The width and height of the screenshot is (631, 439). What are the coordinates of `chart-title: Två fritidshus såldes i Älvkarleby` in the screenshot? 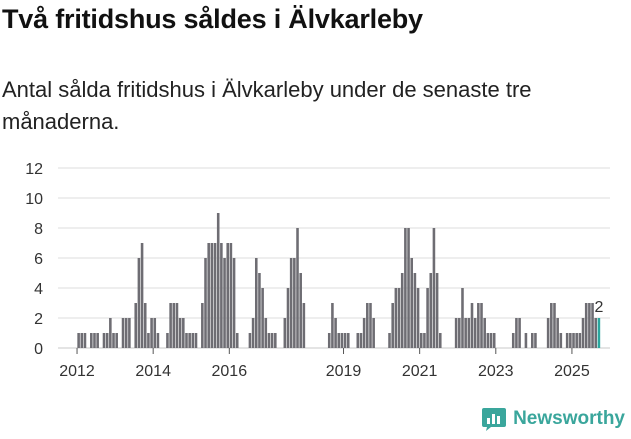 It's located at (212, 19).